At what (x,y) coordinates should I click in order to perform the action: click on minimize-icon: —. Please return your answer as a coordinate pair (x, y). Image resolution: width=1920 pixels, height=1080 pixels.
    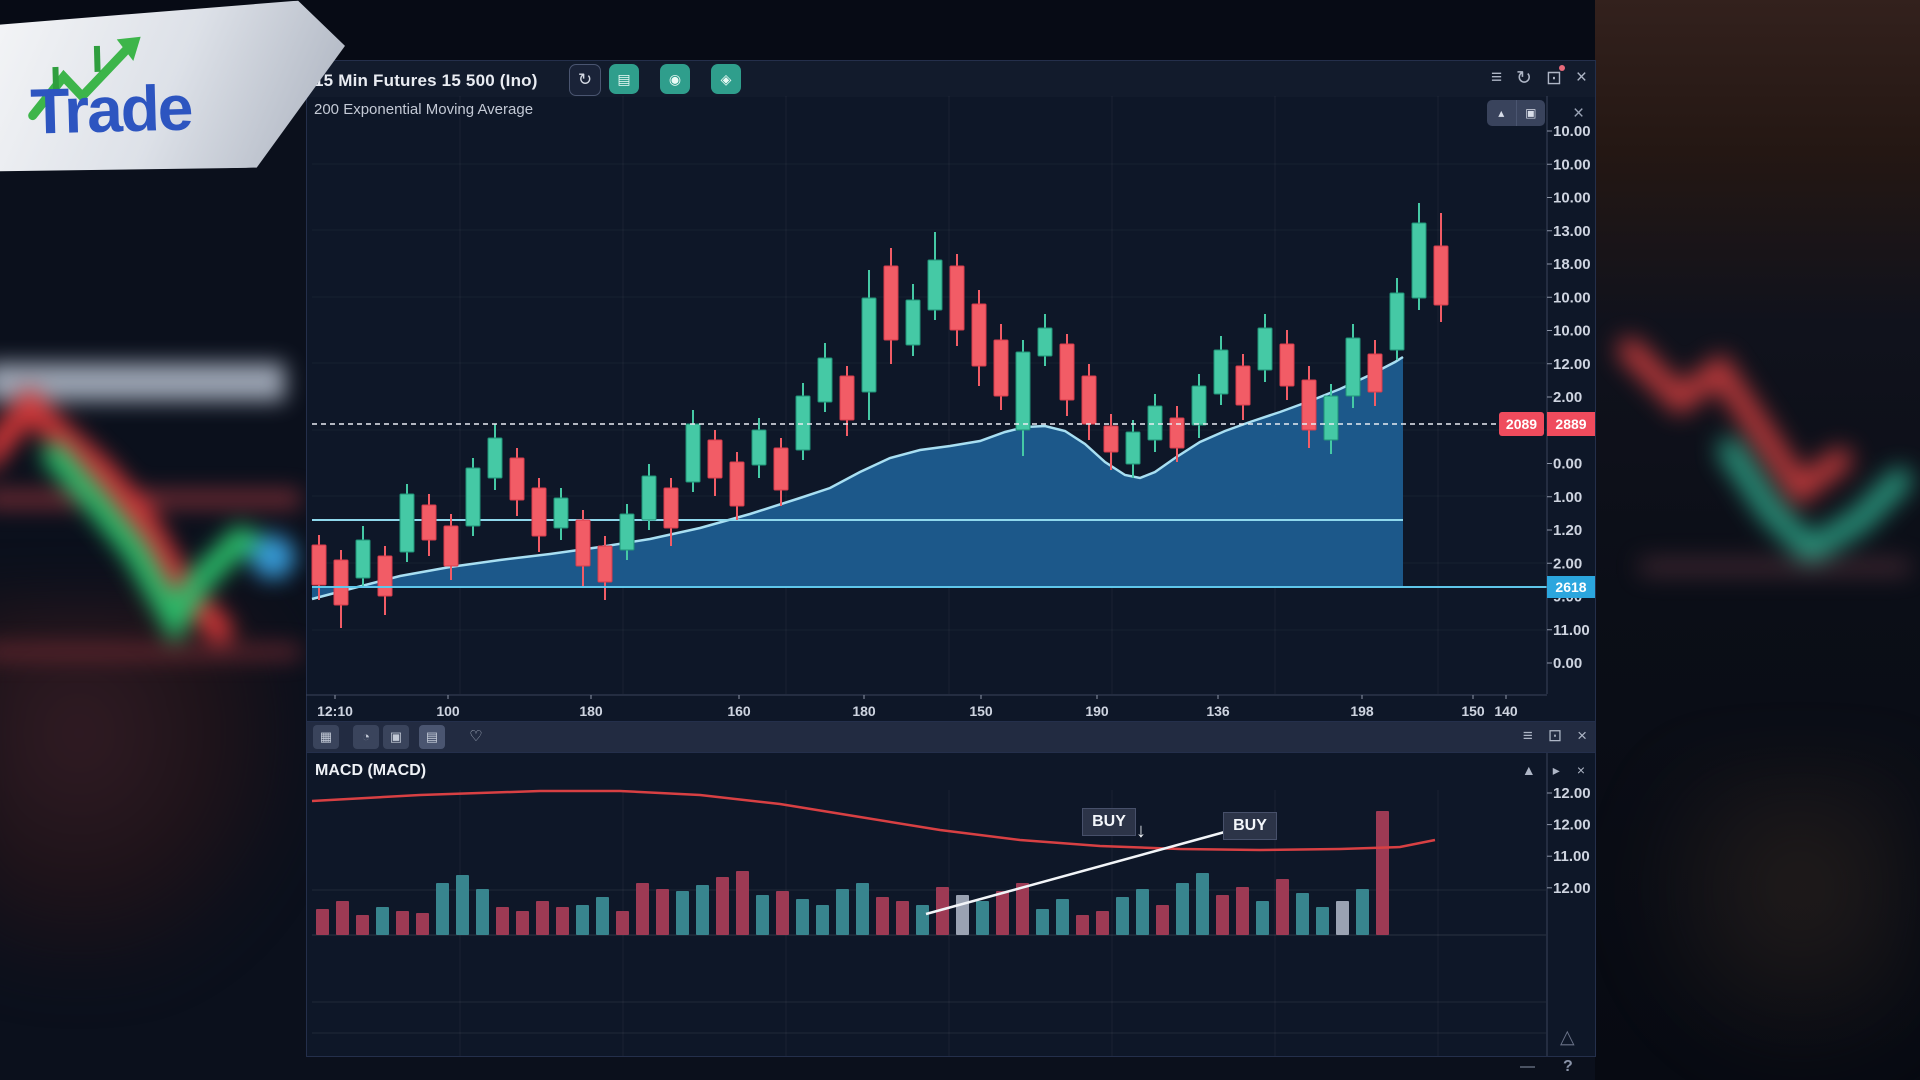
    Looking at the image, I should click on (1527, 1066).